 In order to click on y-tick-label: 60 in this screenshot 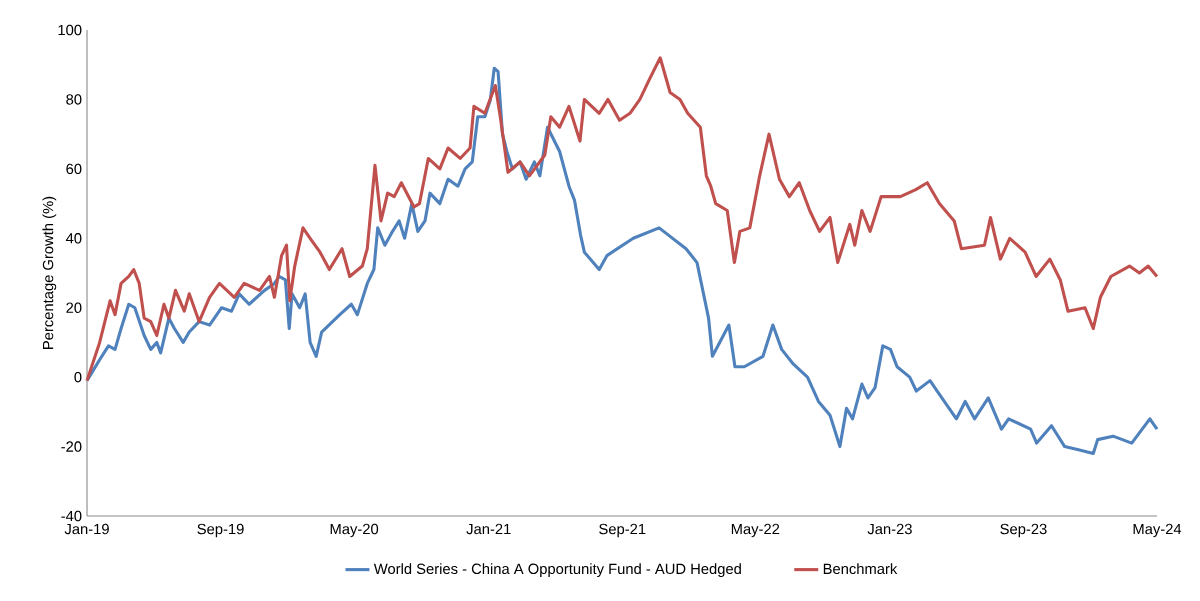, I will do `click(74, 169)`.